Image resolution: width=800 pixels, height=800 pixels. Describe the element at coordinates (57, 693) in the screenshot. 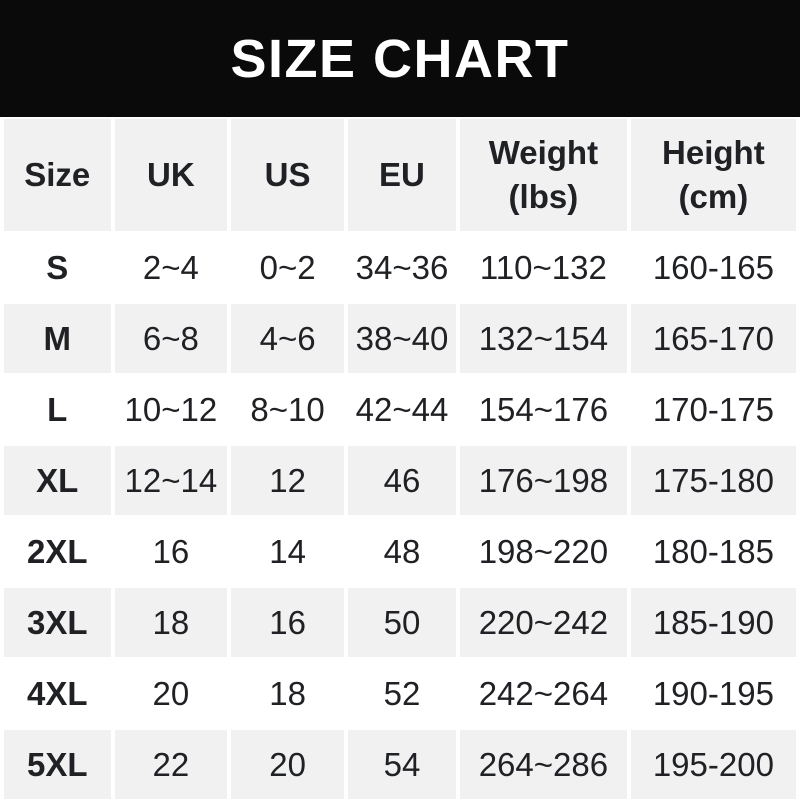

I see `cell-size: 4XL` at that location.